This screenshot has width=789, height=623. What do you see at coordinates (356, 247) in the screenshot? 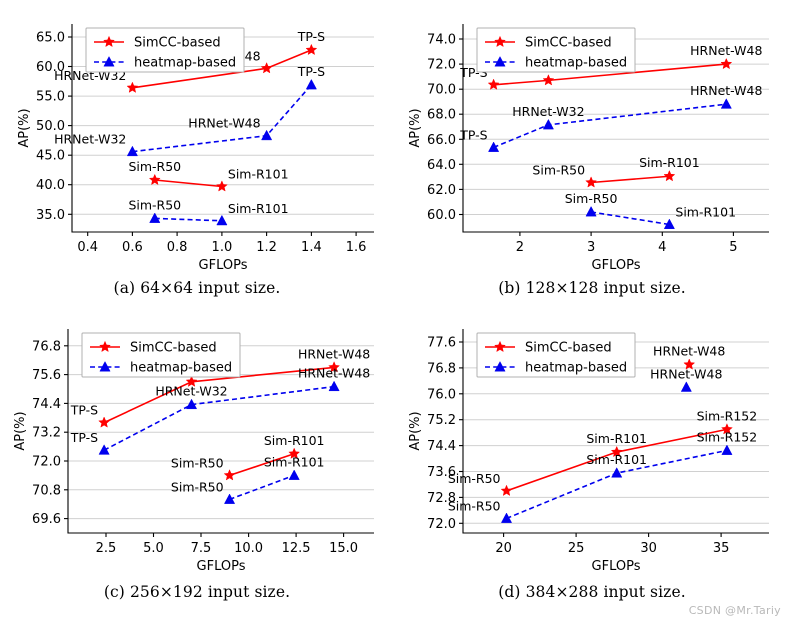
I see `x-tick-label: 1.6` at bounding box center [356, 247].